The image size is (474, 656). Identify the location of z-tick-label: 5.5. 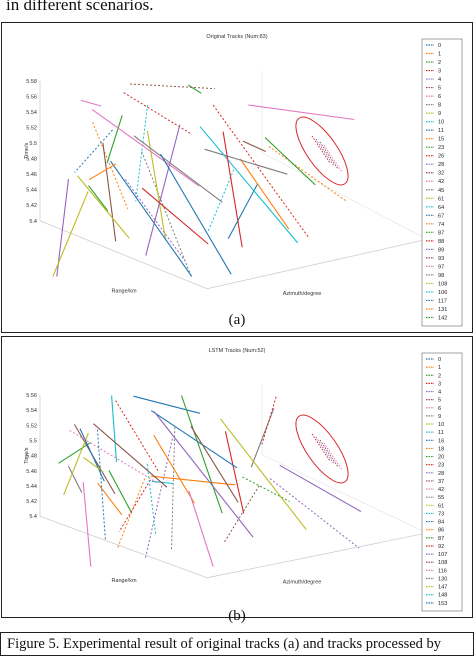
(33, 144).